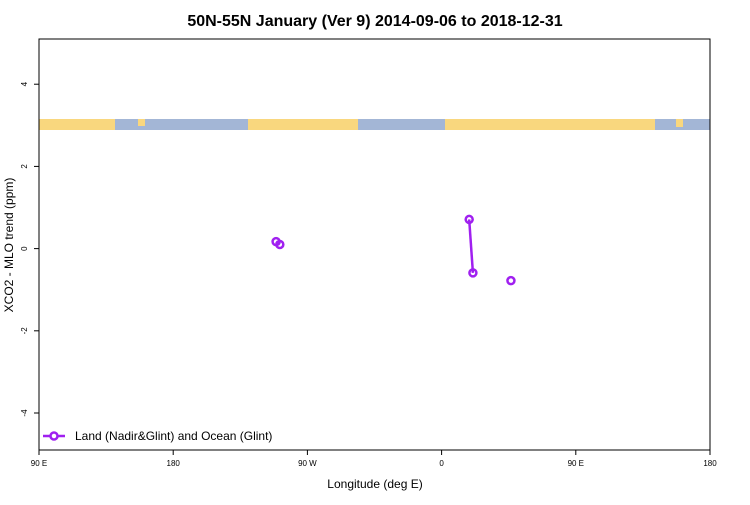  I want to click on y-tick-label: 0, so click(24, 248).